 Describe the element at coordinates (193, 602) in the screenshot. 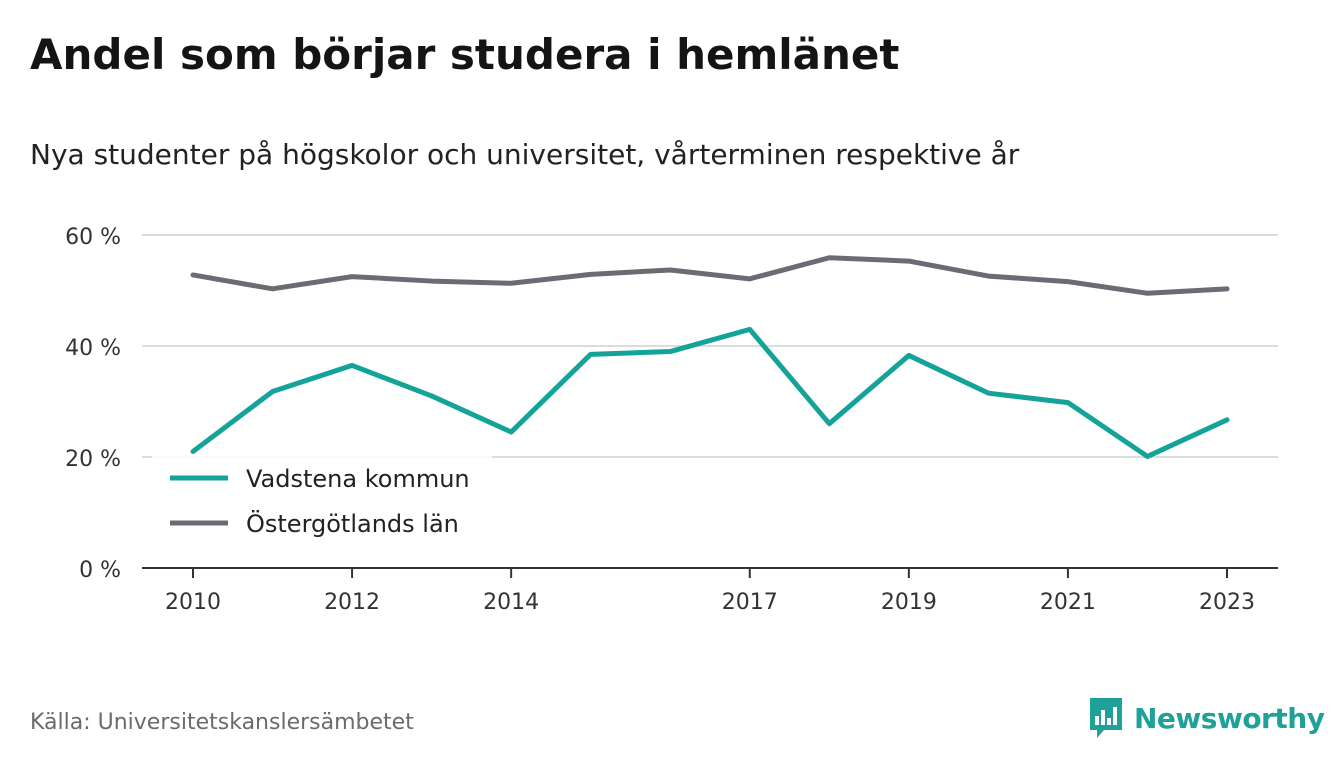

I see `x-tick-label: 2010` at that location.